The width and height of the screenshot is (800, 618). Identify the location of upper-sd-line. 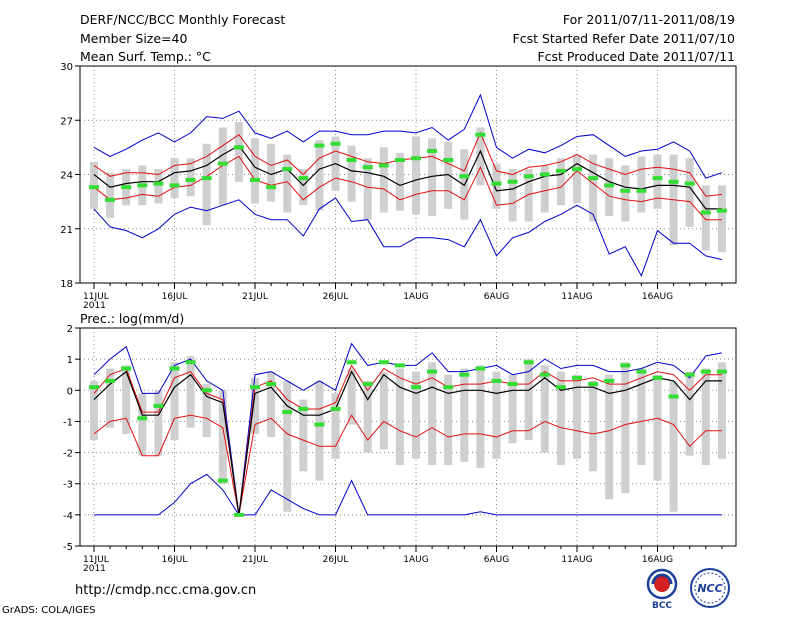
(407, 164).